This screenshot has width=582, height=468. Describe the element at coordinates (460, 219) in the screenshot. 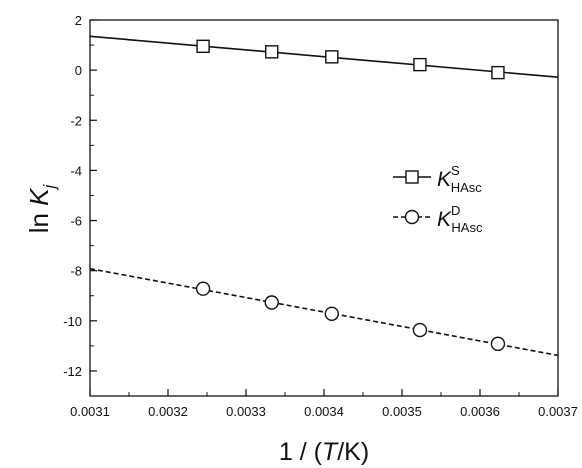

I see `legend-label-d: KD HAsc` at that location.